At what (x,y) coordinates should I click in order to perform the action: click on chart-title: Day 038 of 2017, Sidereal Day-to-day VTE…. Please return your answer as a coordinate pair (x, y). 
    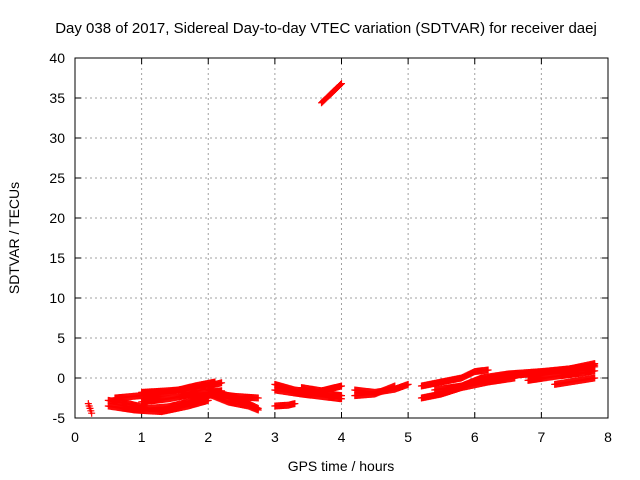
    Looking at the image, I should click on (326, 28).